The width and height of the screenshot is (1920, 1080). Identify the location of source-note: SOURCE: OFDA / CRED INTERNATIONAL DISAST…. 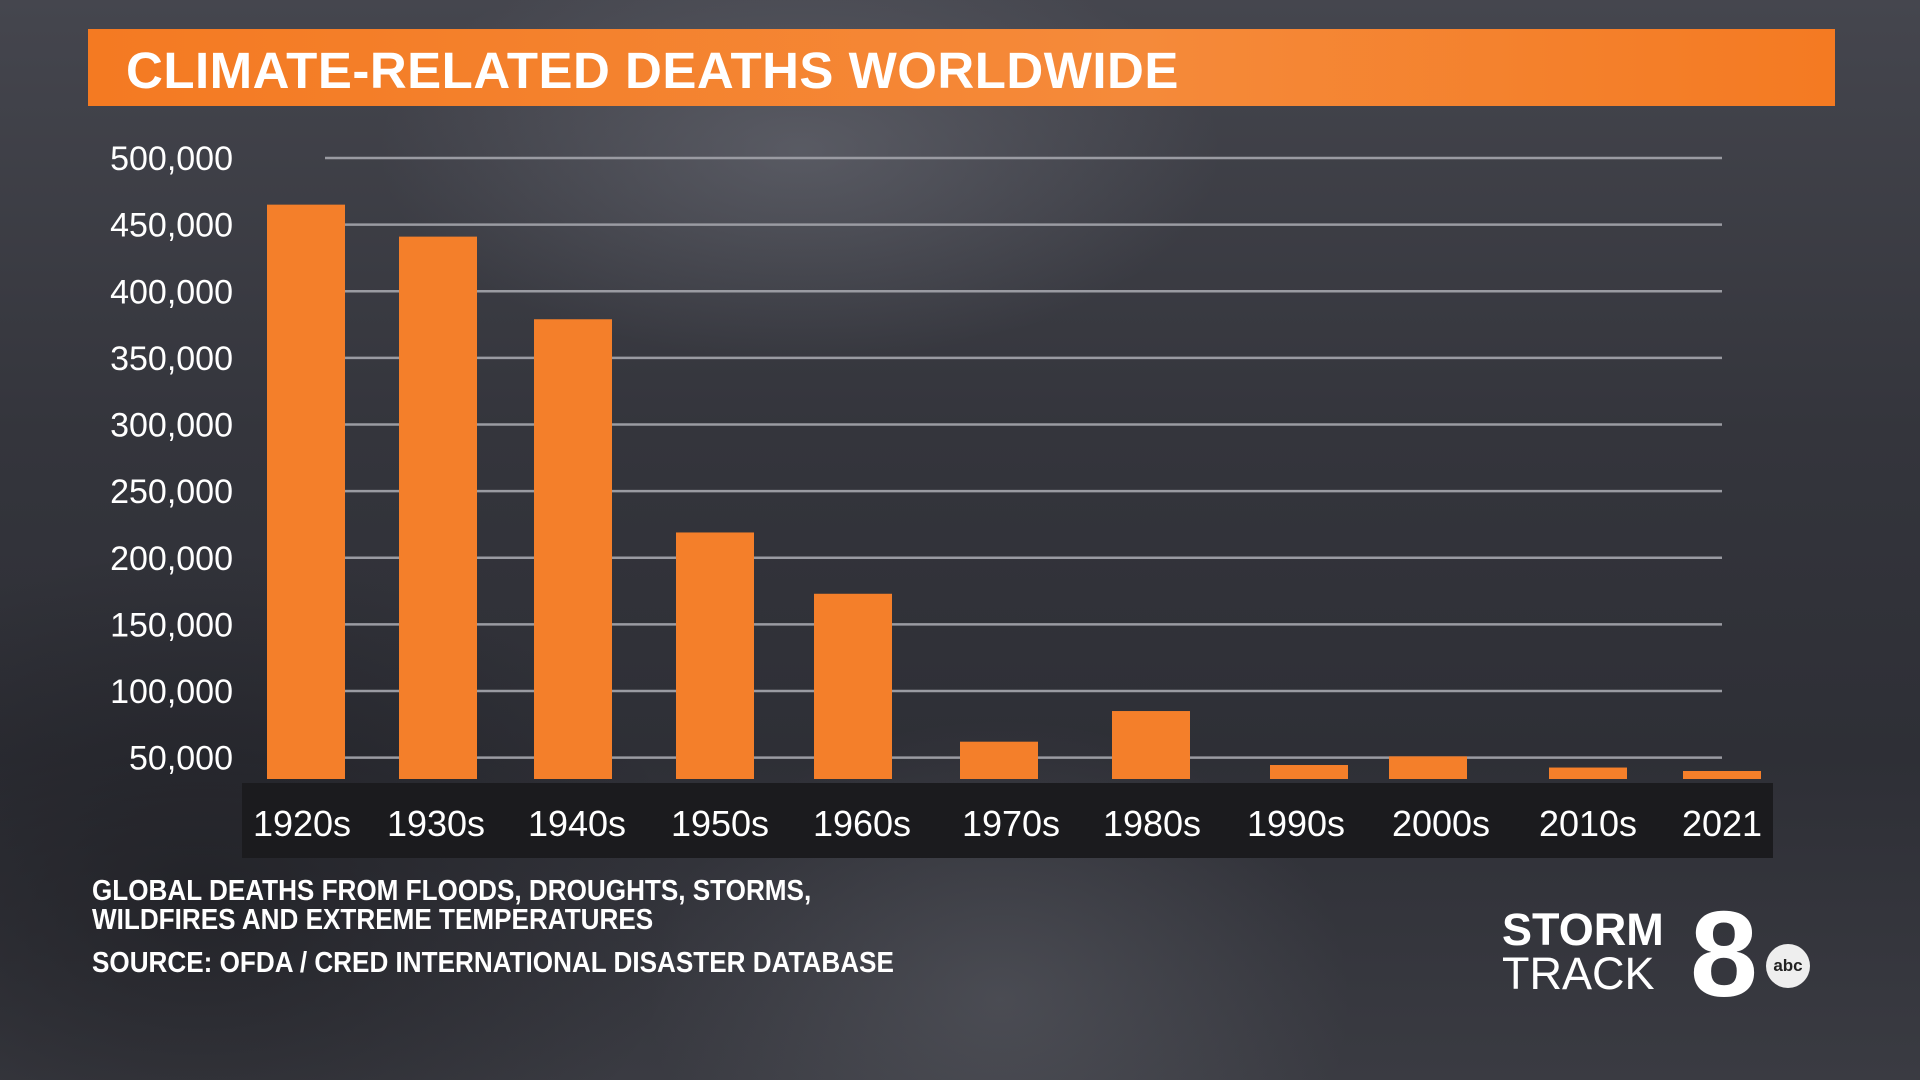
(493, 963).